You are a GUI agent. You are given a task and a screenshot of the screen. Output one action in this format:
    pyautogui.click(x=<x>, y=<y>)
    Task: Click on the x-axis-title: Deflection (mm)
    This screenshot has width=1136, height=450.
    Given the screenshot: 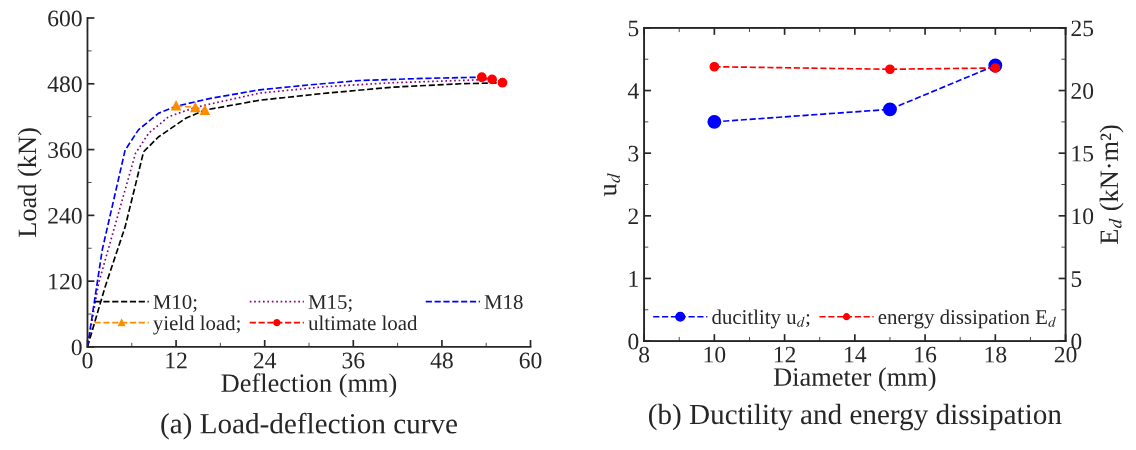 What is the action you would take?
    pyautogui.click(x=309, y=385)
    